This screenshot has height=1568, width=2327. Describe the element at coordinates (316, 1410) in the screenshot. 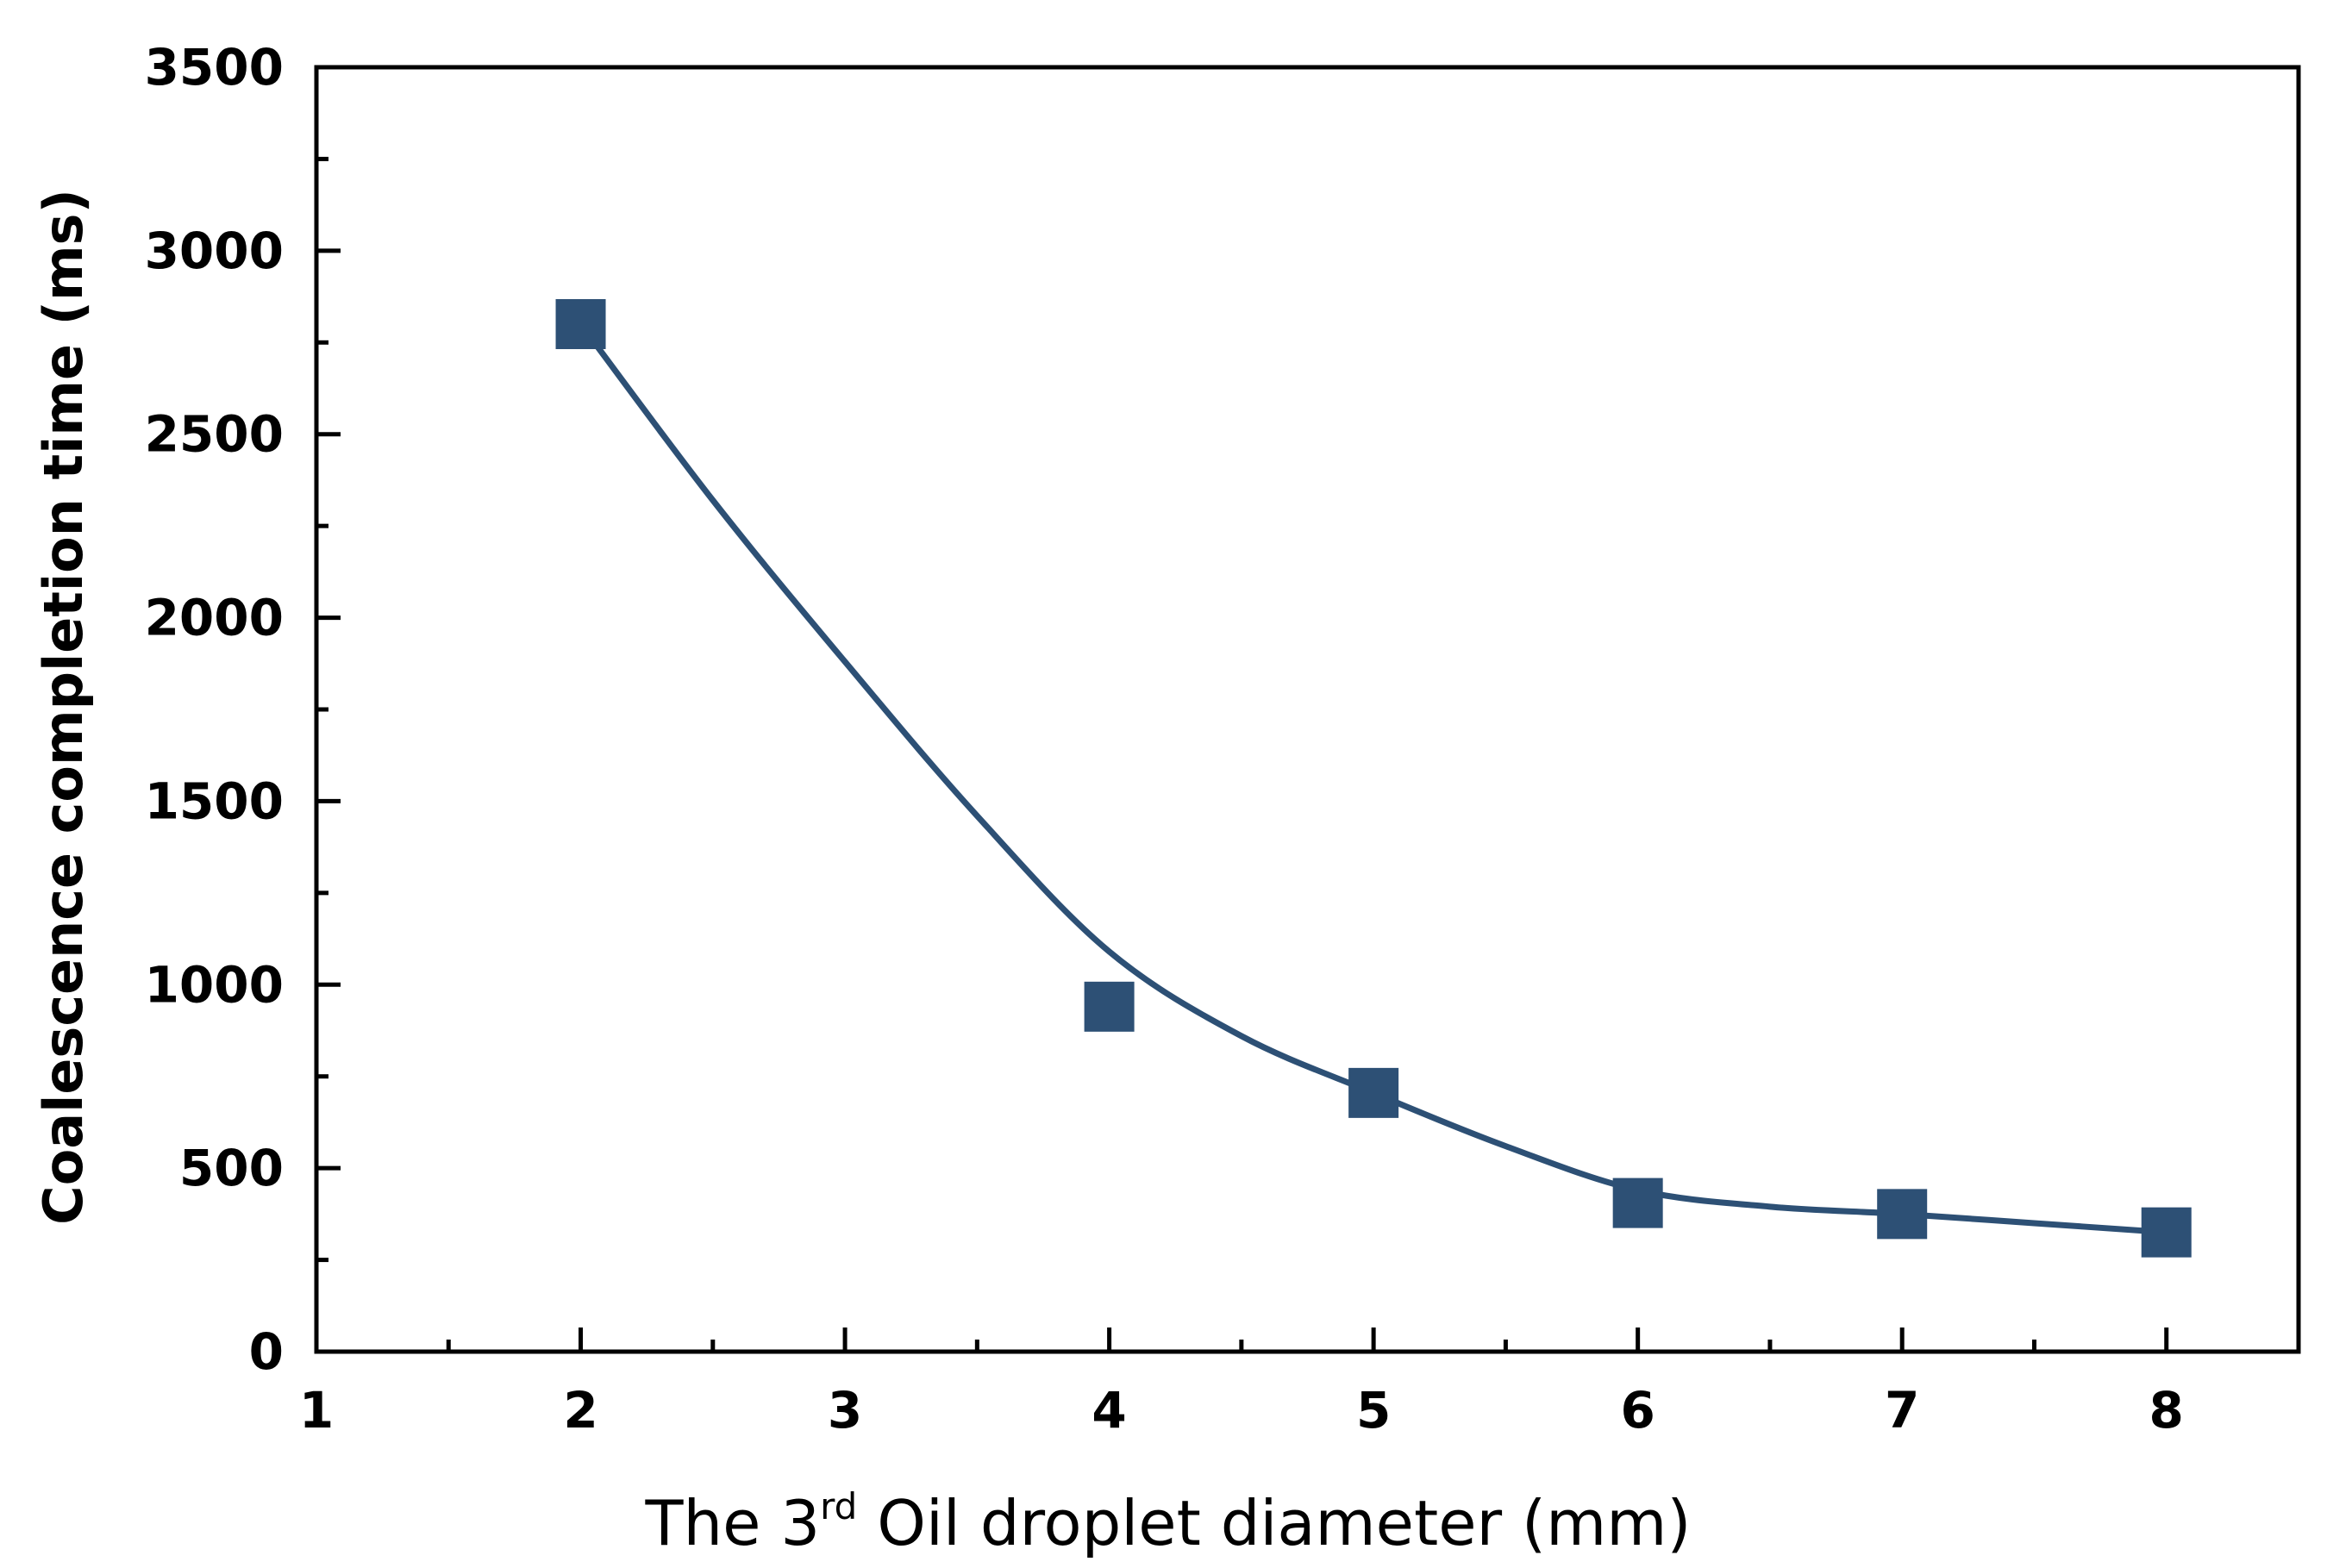

I see `x-tick-label: 1` at that location.